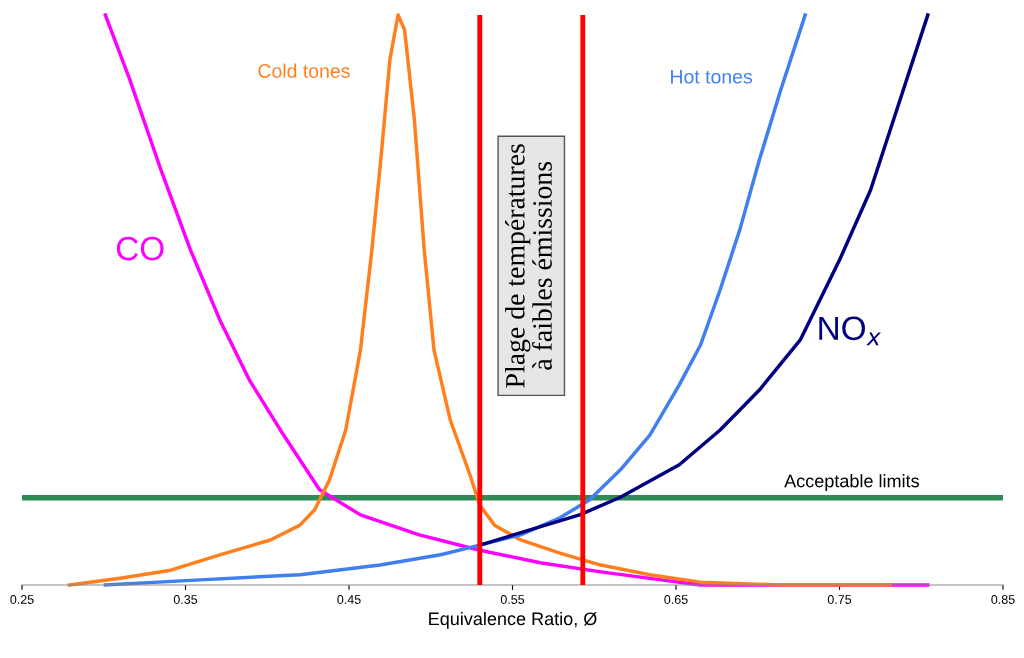 Image resolution: width=1024 pixels, height=658 pixels. Describe the element at coordinates (850, 331) in the screenshot. I see `series-label: NO$_{x}$` at that location.